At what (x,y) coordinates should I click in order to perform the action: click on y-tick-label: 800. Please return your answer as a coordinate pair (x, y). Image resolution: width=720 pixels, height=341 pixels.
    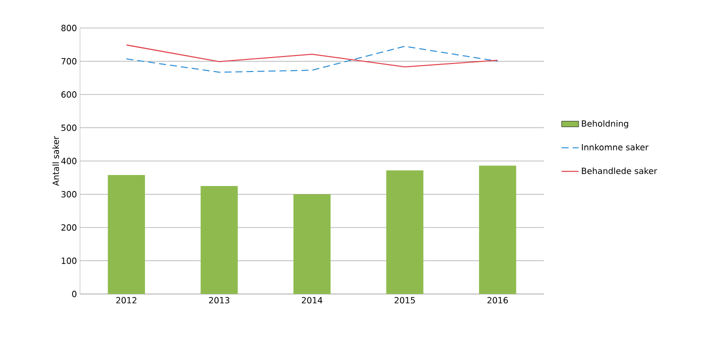
    Looking at the image, I should click on (68, 28).